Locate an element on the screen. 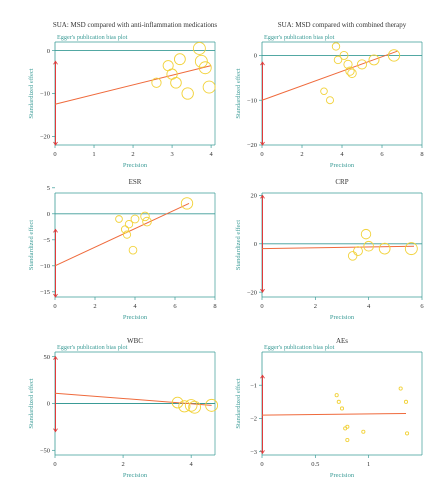 The width and height of the screenshot is (448, 500). x-tick-label: 6 is located at coordinates (175, 306).